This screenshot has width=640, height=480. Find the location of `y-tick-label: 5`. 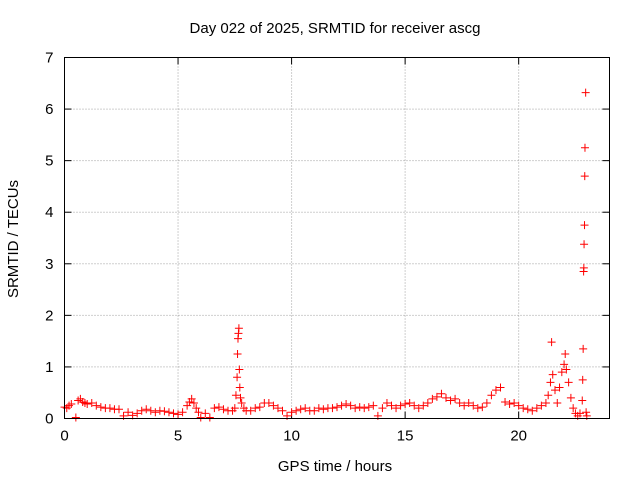

y-tick-label: 5 is located at coordinates (49, 161).